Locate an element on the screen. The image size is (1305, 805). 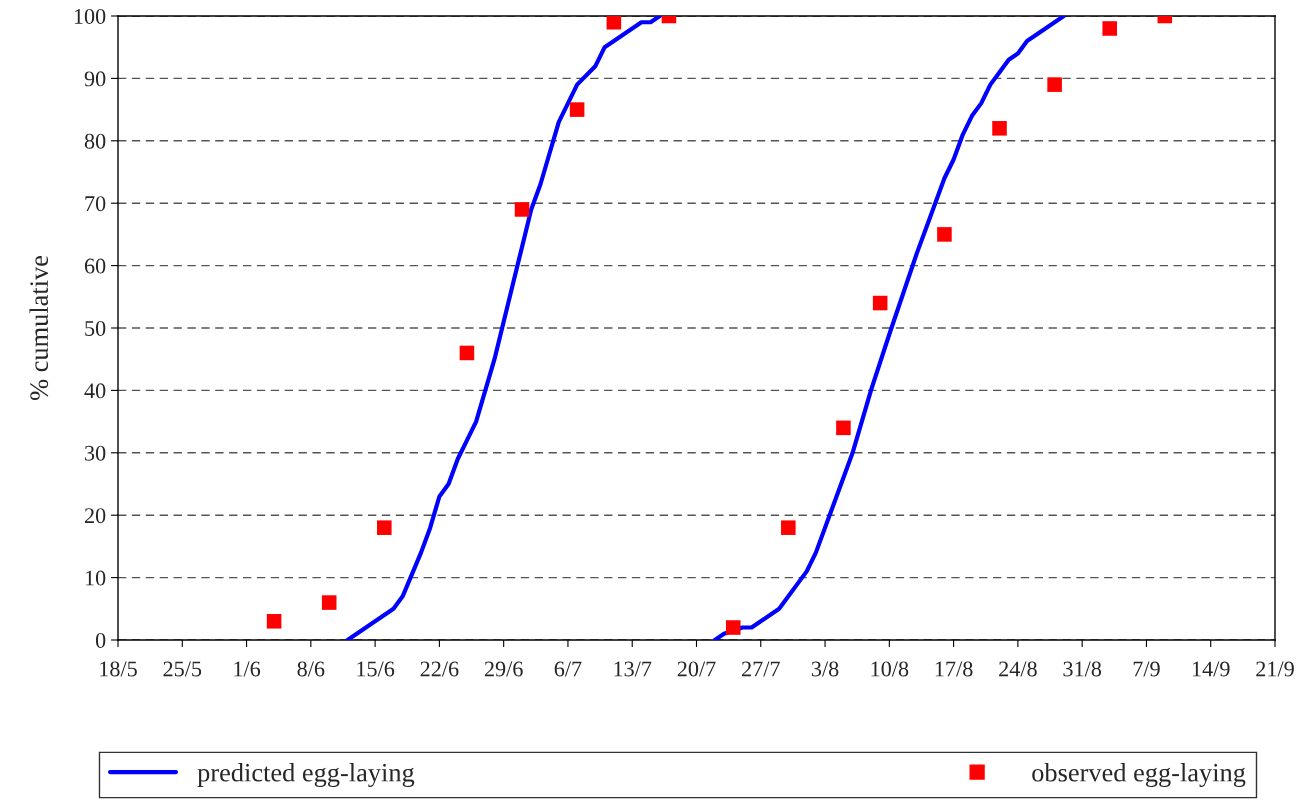
y-tick-label: 10 is located at coordinates (95, 578).